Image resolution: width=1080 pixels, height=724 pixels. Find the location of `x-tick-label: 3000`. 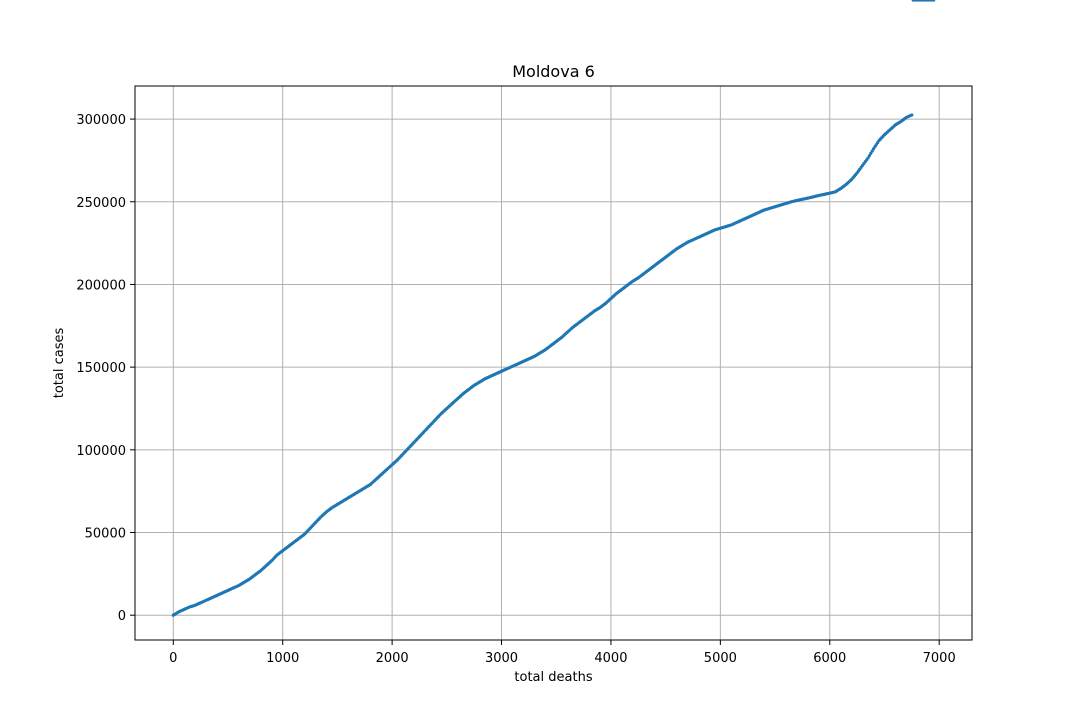

x-tick-label: 3000 is located at coordinates (501, 658).